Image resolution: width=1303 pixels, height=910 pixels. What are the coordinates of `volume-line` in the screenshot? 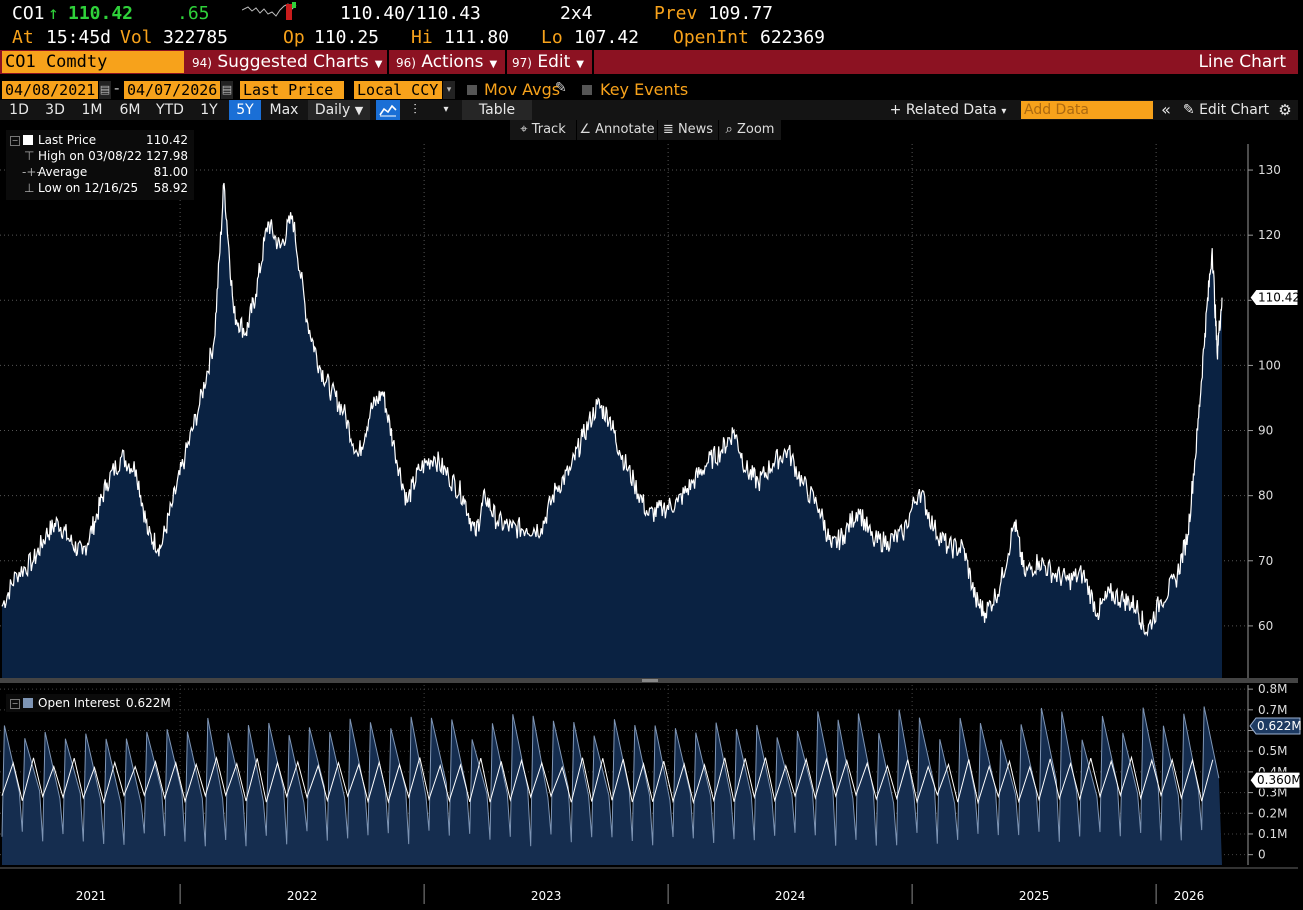 It's located at (607, 780).